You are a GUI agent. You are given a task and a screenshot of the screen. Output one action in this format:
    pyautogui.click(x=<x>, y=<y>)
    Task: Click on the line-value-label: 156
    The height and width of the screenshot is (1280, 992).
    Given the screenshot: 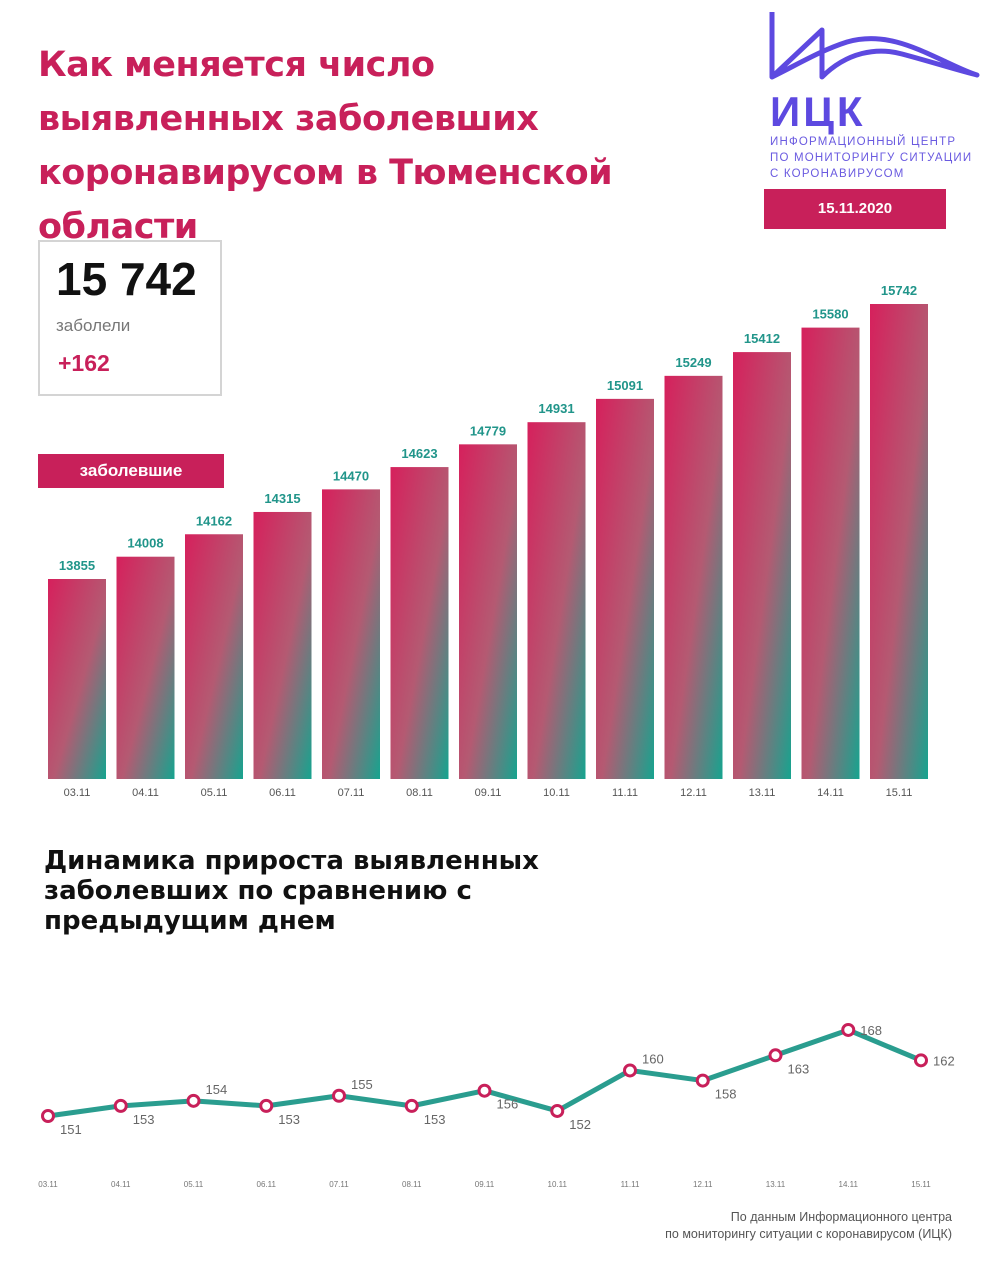 What is the action you would take?
    pyautogui.click(x=508, y=1104)
    